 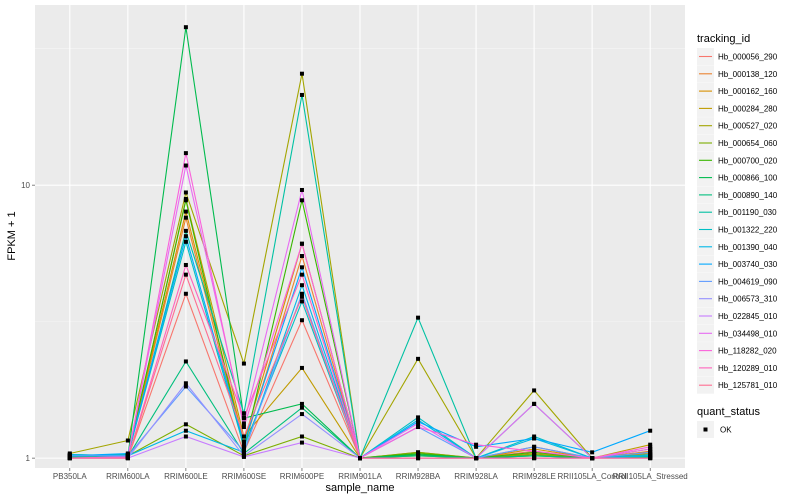 What do you see at coordinates (748, 264) in the screenshot?
I see `legend-label: Hb_003740_030` at bounding box center [748, 264].